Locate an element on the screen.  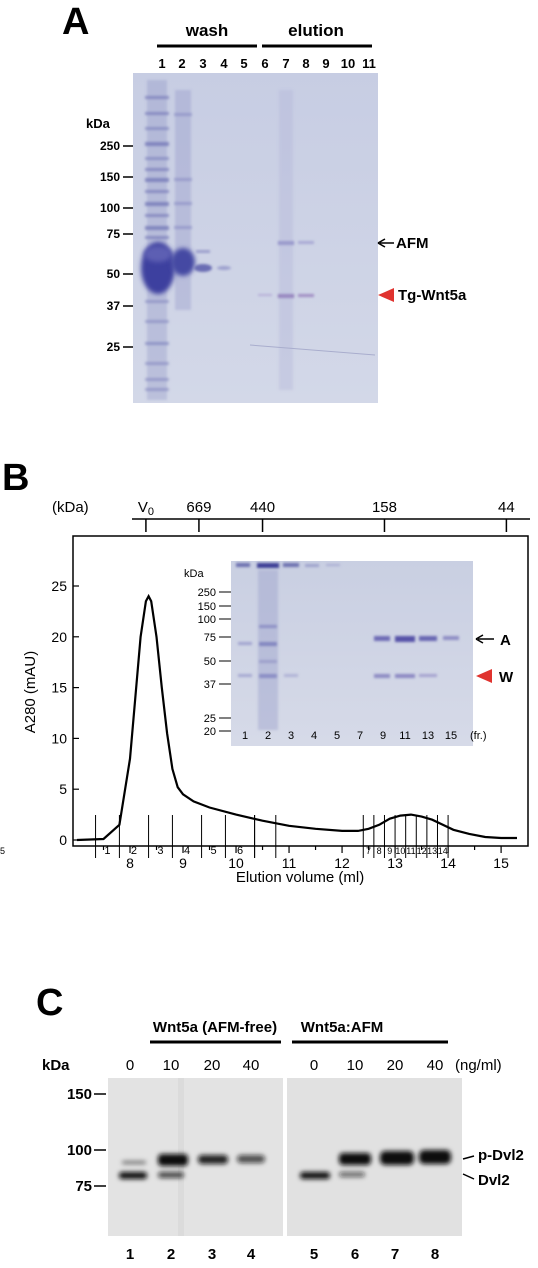
marker-label: 25 is located at coordinates (114, 347).